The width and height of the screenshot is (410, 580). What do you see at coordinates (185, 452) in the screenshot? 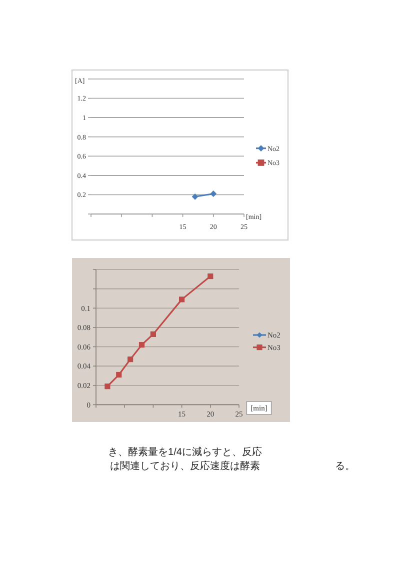
I see `text: き、酵素量を1/4に減らすと、反応` at bounding box center [185, 452].